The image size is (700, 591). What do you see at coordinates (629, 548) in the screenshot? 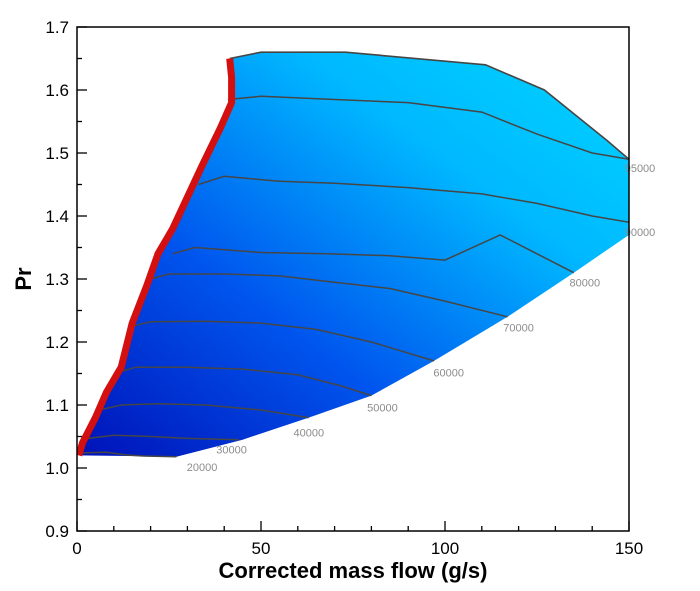
I see `x-tick-label: 150` at bounding box center [629, 548].